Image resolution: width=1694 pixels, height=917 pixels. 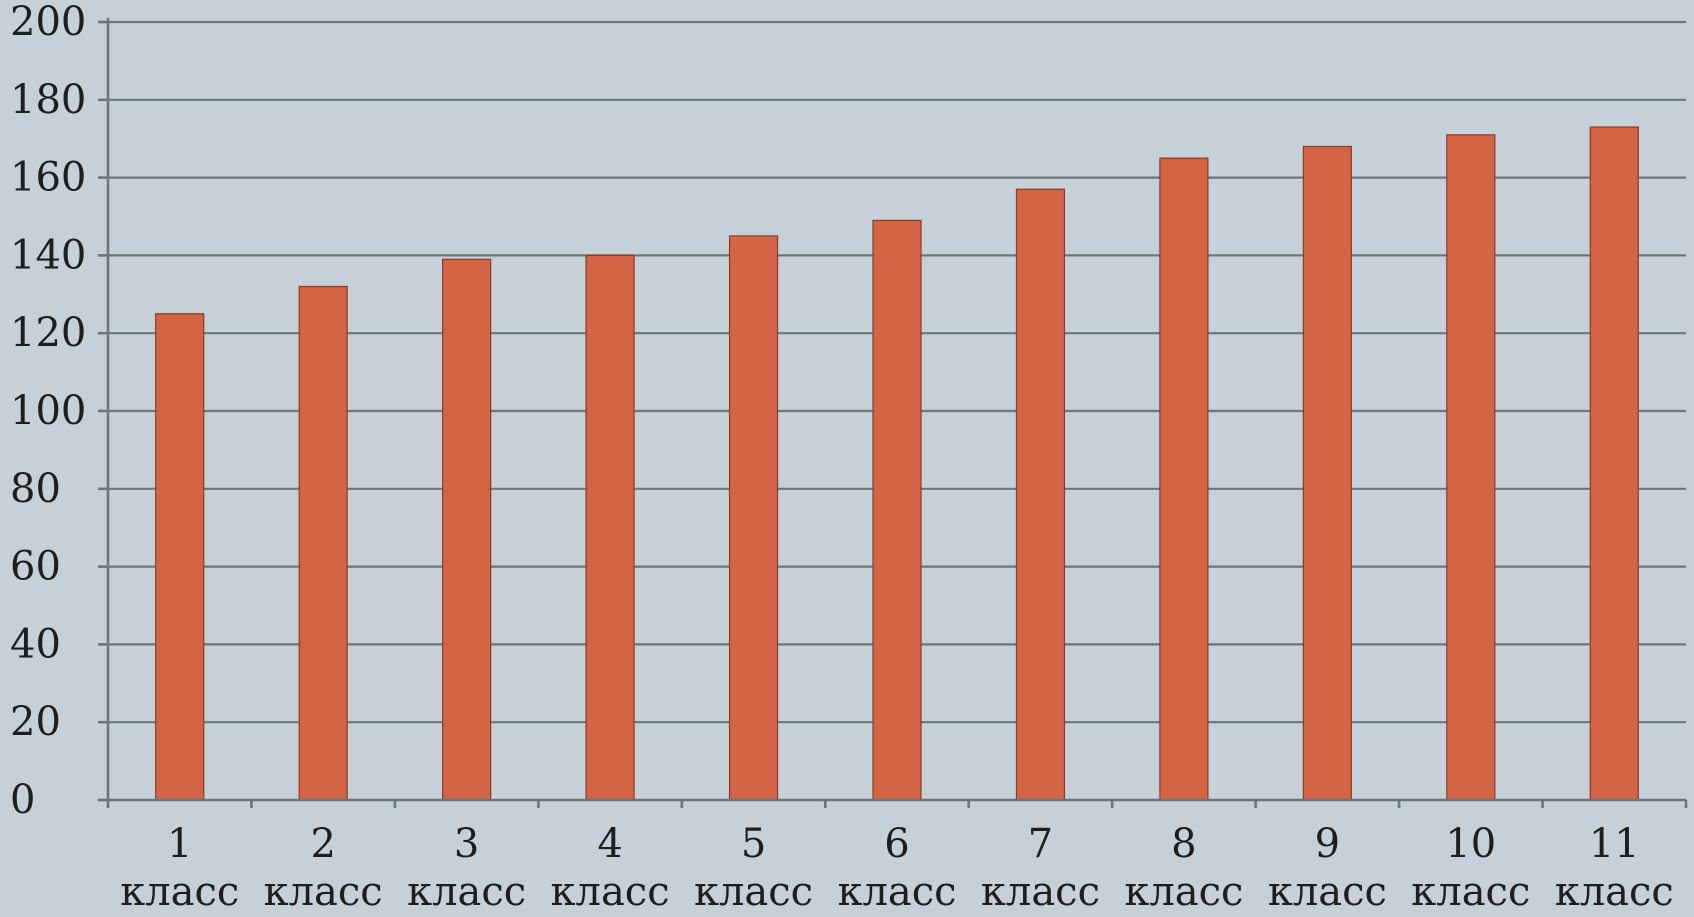 I want to click on y-axis-tick-labels: 0 20 40 60 80 100 120 140 160 180 200, so click(x=48, y=411).